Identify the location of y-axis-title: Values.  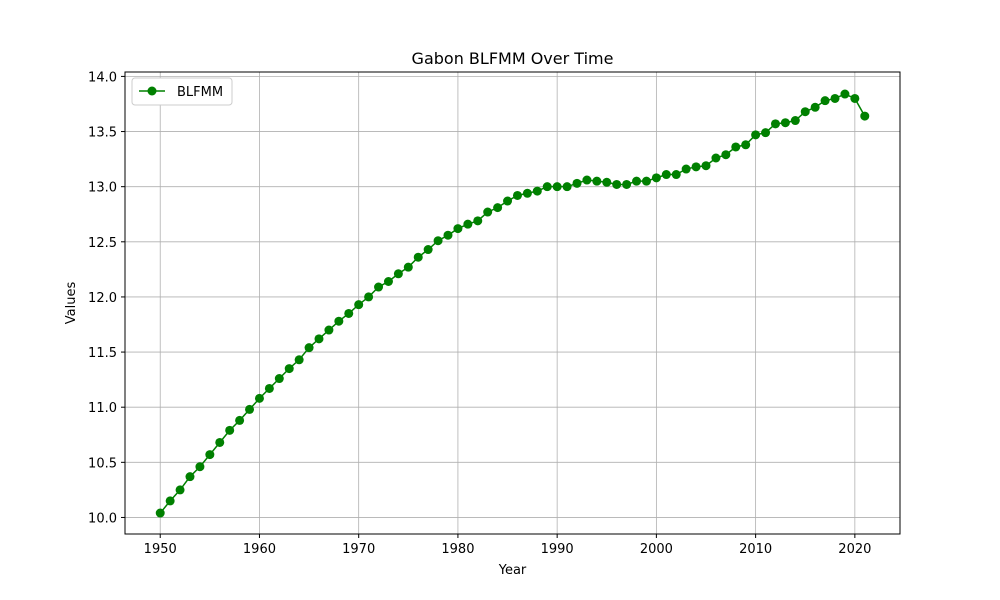
(71, 303).